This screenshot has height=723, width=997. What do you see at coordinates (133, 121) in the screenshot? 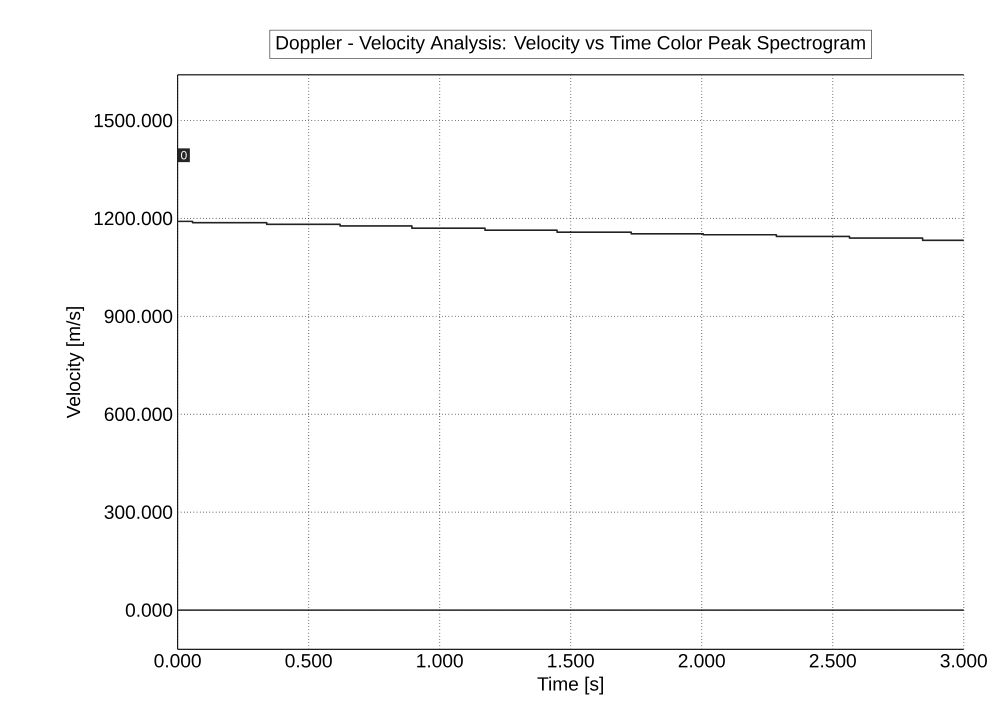
I see `y-tick-label: 1500.000` at bounding box center [133, 121].